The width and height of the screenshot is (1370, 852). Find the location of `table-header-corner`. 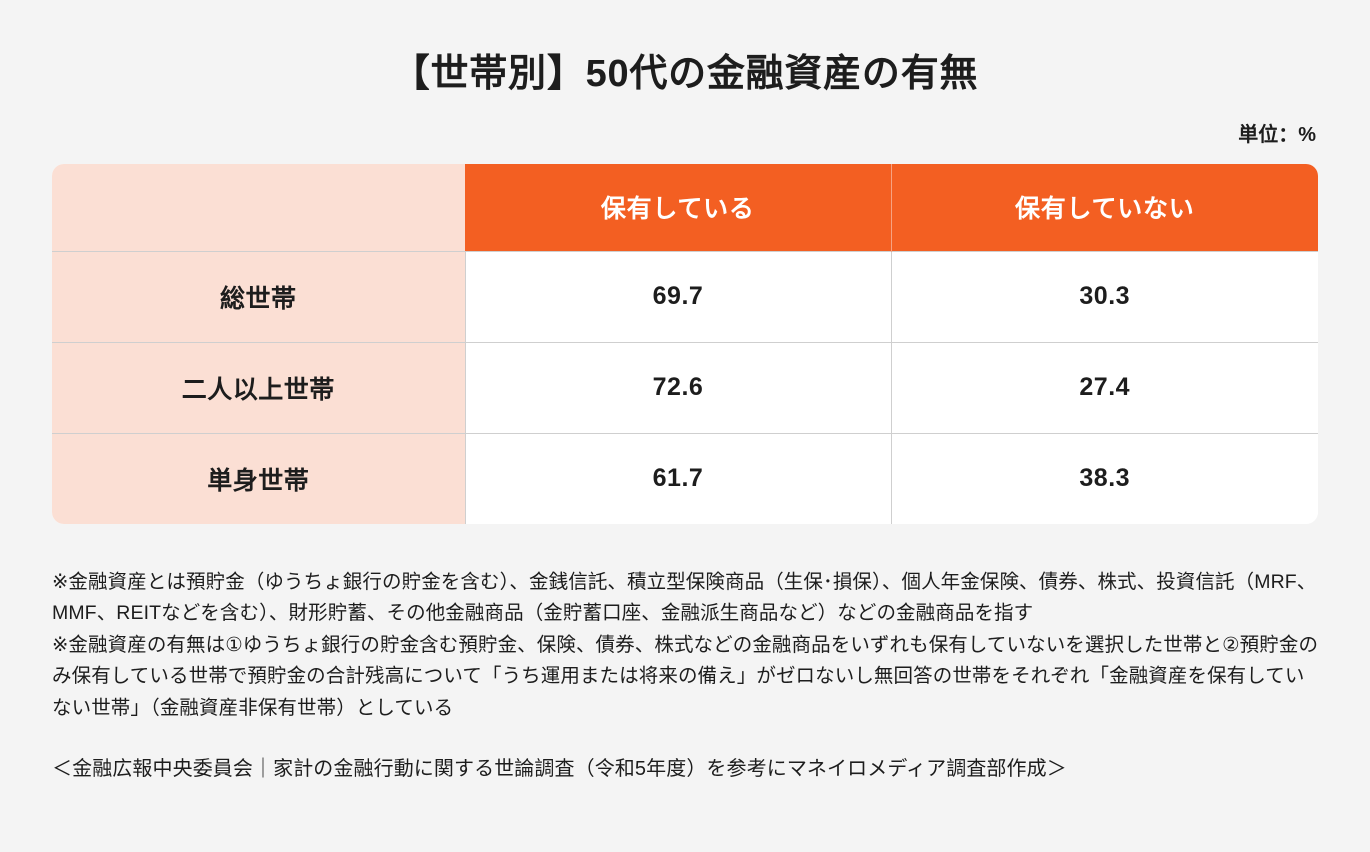

table-header-corner is located at coordinates (258, 207).